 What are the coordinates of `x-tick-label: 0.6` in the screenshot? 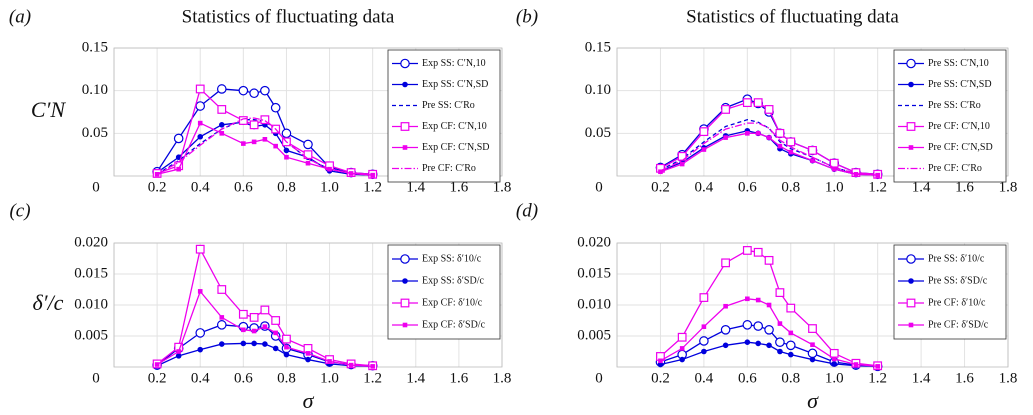 It's located at (243, 378).